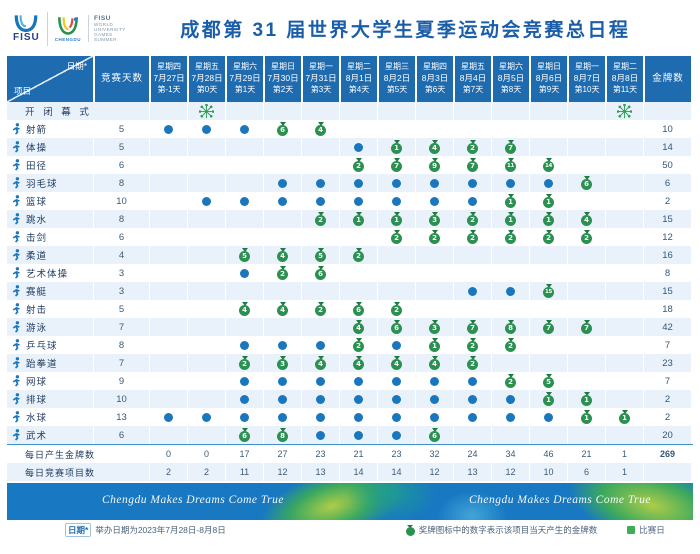 The width and height of the screenshot is (700, 554). What do you see at coordinates (667, 363) in the screenshot?
I see `sport-gold-taekwondo: 23` at bounding box center [667, 363].